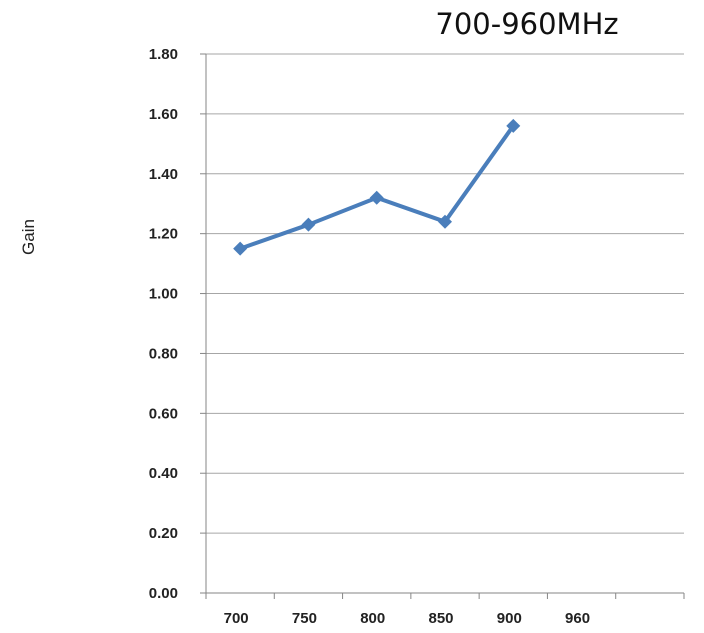 The height and width of the screenshot is (633, 704). Describe the element at coordinates (526, 24) in the screenshot. I see `chart-title: 700-960MHz` at that location.